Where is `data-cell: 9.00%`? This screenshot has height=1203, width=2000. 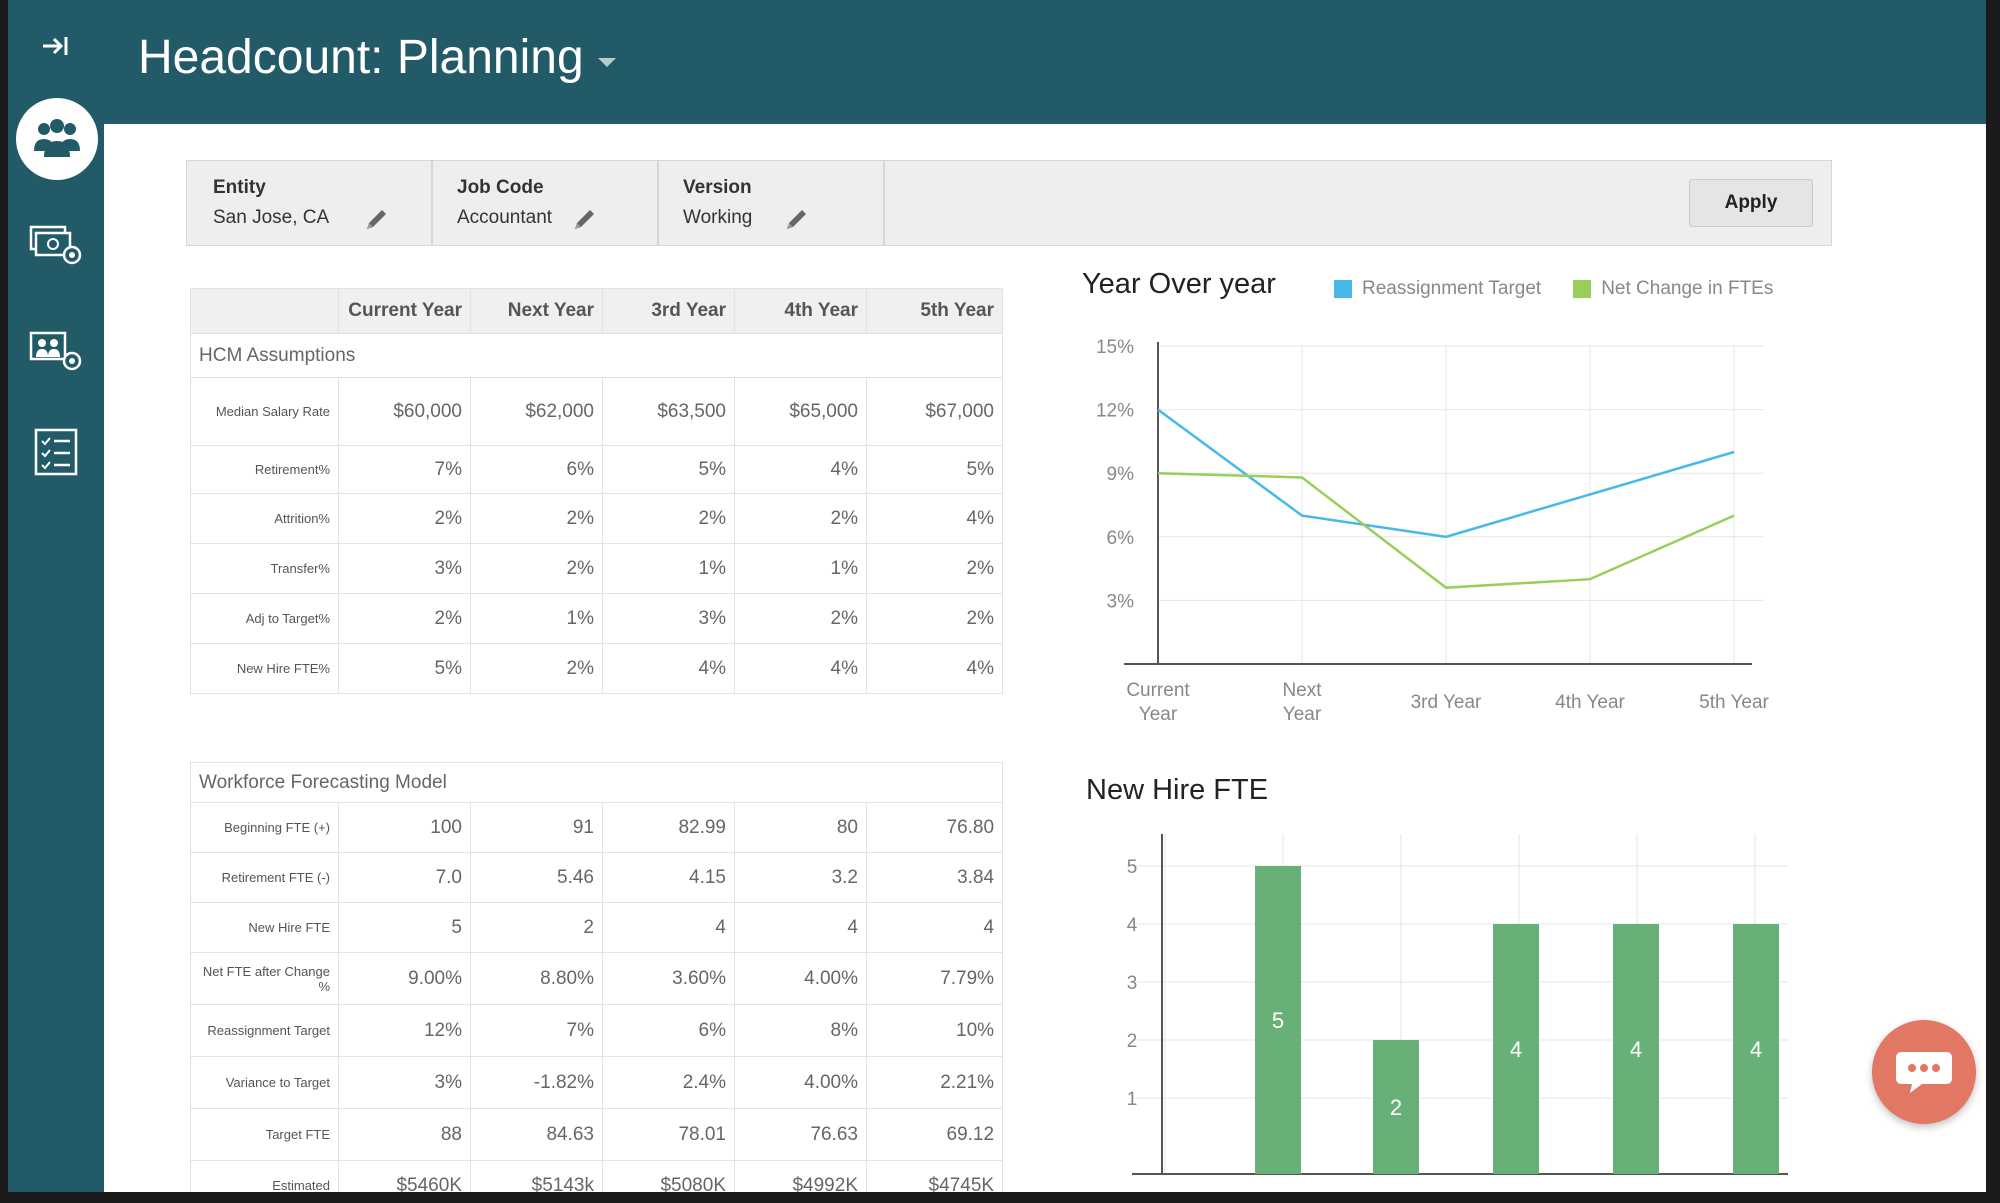
data-cell: 9.00% is located at coordinates (404, 978).